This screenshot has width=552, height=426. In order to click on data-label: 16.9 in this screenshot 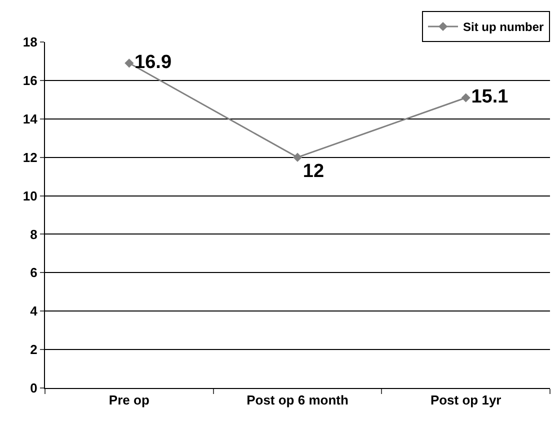, I will do `click(153, 62)`.